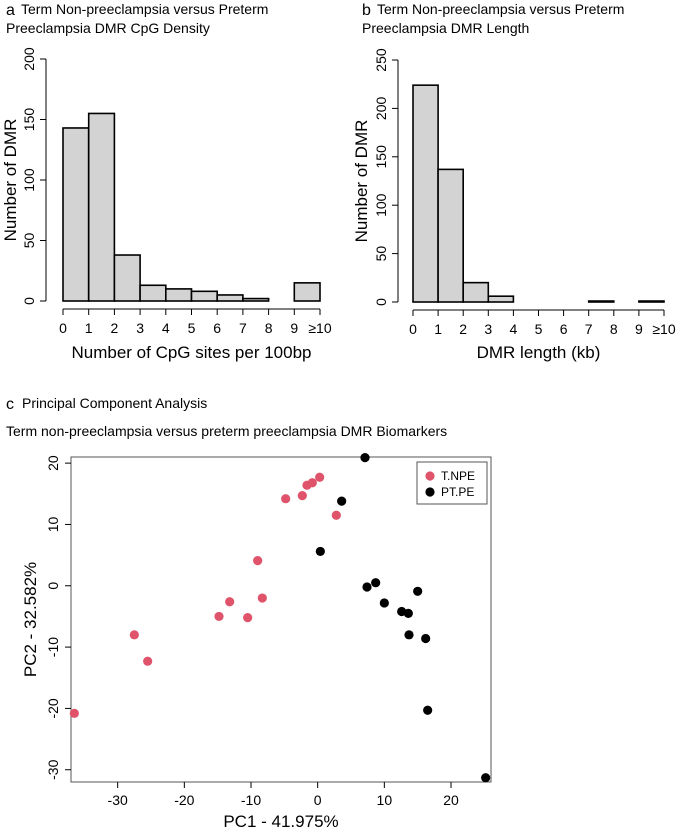 The height and width of the screenshot is (837, 678). What do you see at coordinates (108, 28) in the screenshot?
I see `panel-a-title-line2: Preeclampsia DMR CpG Density` at bounding box center [108, 28].